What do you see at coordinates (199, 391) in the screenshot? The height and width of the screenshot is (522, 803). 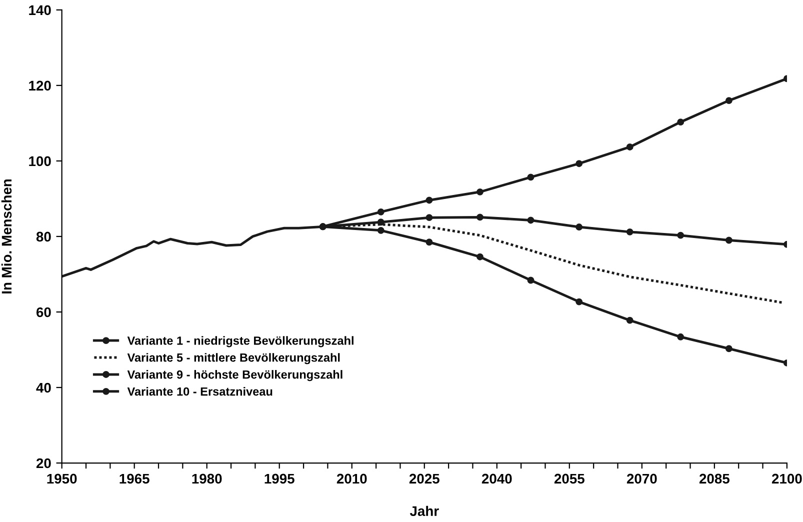 I see `legend-label: Variante 10 - Ersatzniveau` at bounding box center [199, 391].